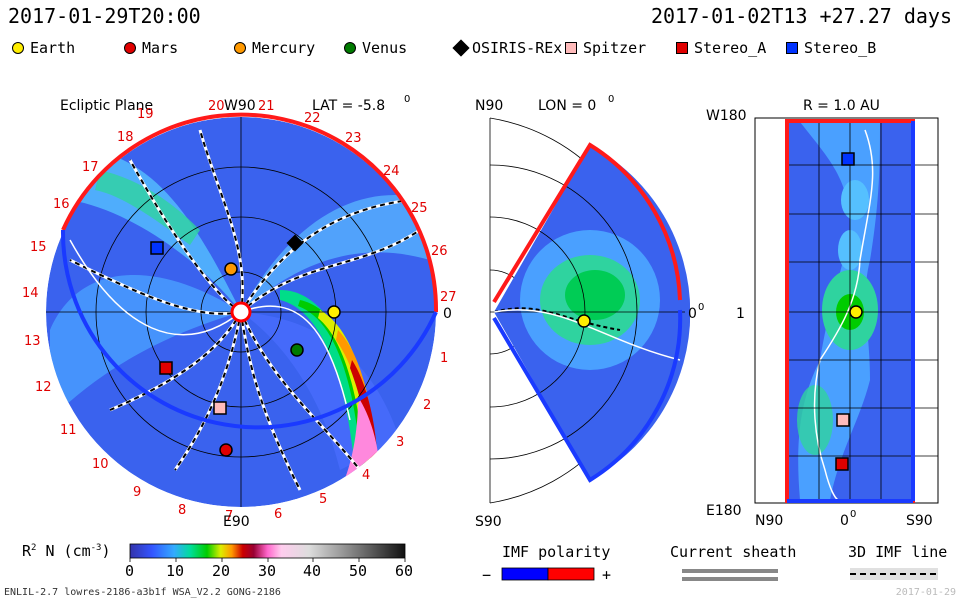 This screenshot has width=960, height=600. Describe the element at coordinates (43, 387) in the screenshot. I see `svg-text: 12` at that location.